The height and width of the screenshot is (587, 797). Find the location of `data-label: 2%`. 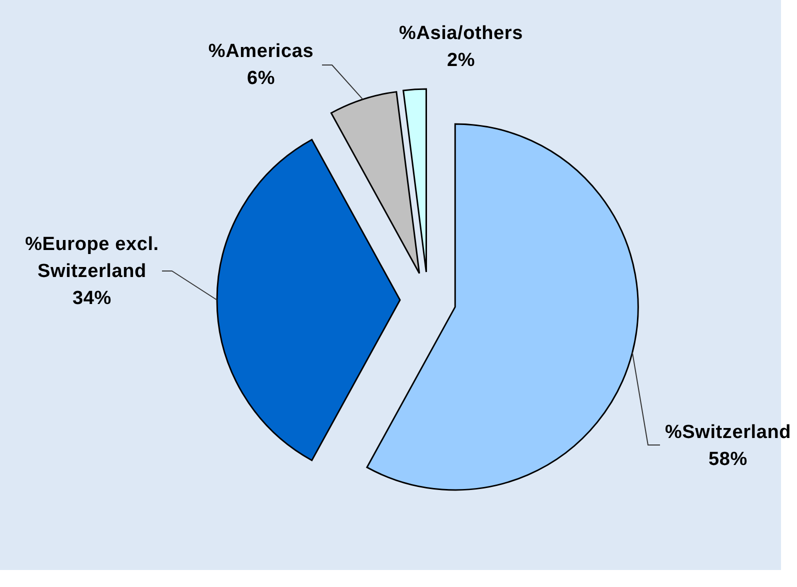

data-label: 2% is located at coordinates (461, 60).